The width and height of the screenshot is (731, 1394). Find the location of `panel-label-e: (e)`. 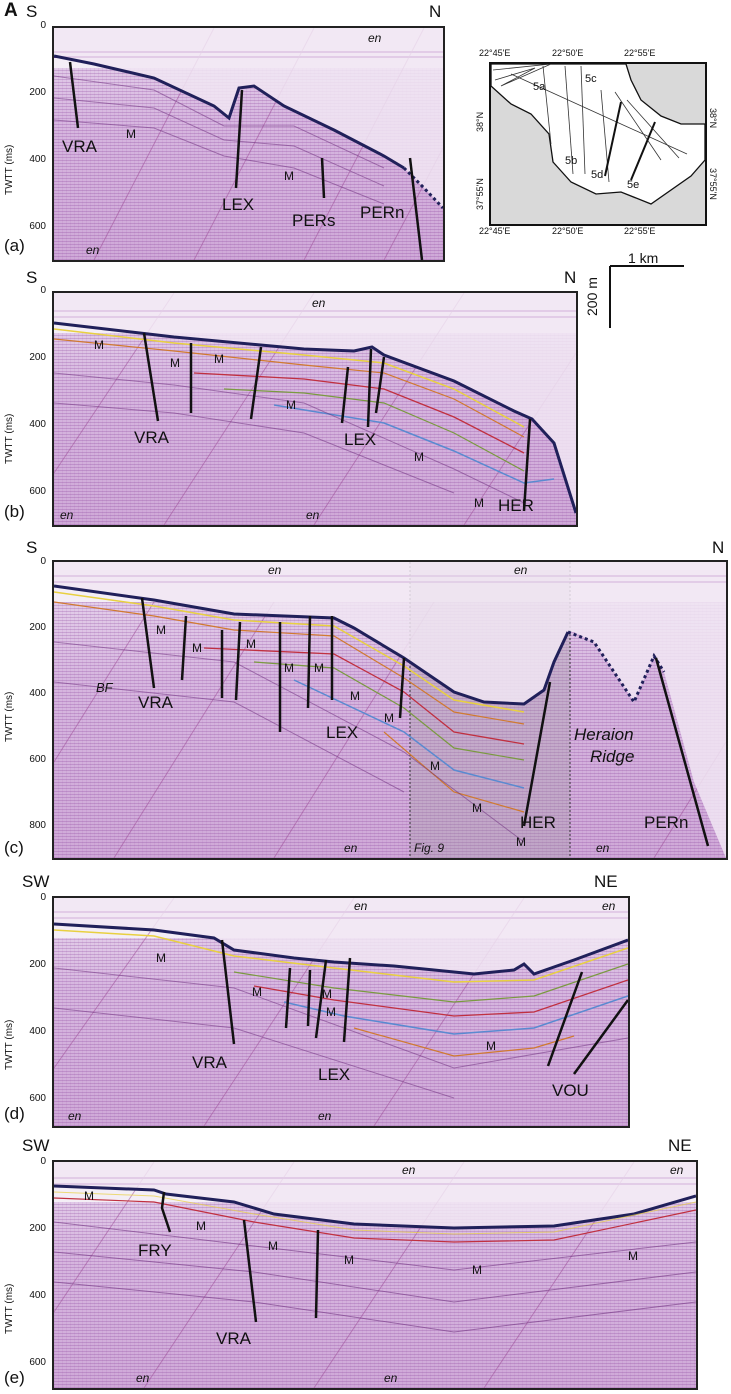

panel-label-e: (e) is located at coordinates (14, 1377).